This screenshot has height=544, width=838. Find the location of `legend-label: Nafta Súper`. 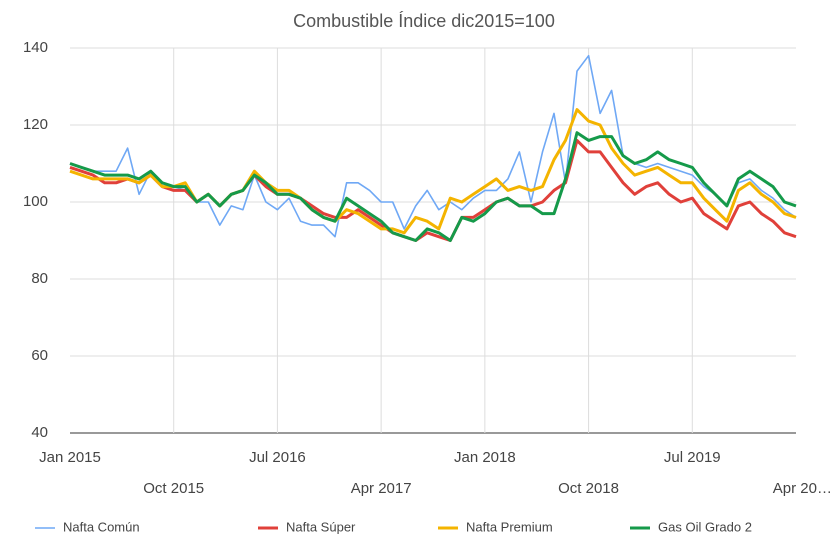

legend-label: Nafta Súper is located at coordinates (321, 526).